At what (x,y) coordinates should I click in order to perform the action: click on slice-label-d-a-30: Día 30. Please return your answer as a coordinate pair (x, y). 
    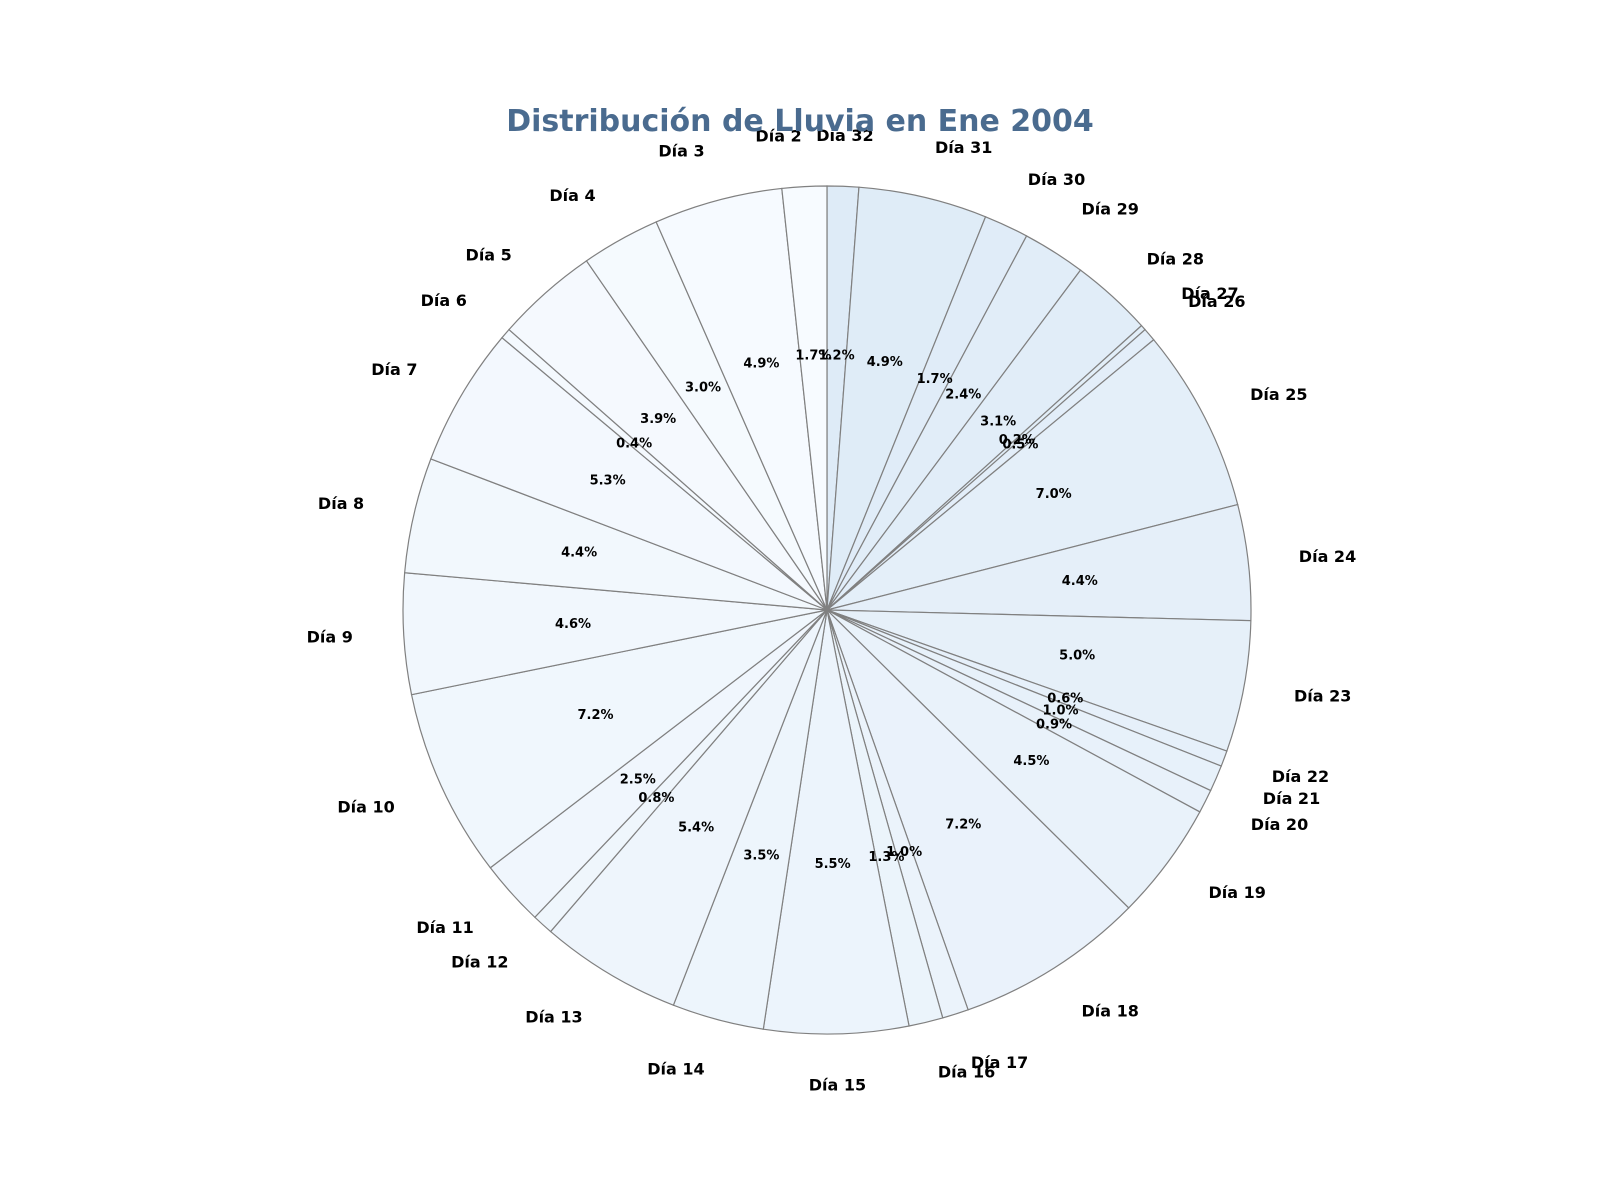
    Looking at the image, I should click on (1056, 179).